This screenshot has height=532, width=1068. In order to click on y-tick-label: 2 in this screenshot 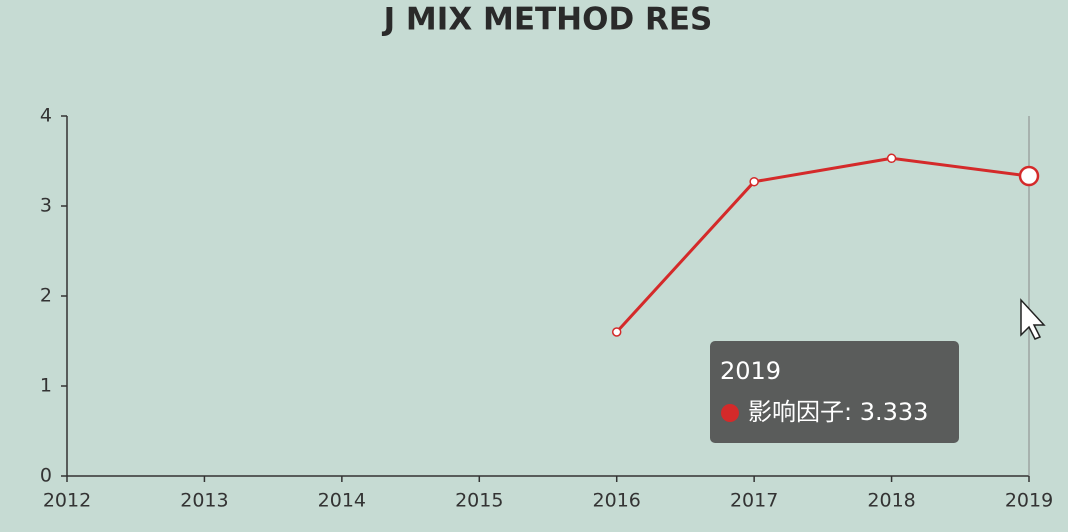, I will do `click(46, 296)`.